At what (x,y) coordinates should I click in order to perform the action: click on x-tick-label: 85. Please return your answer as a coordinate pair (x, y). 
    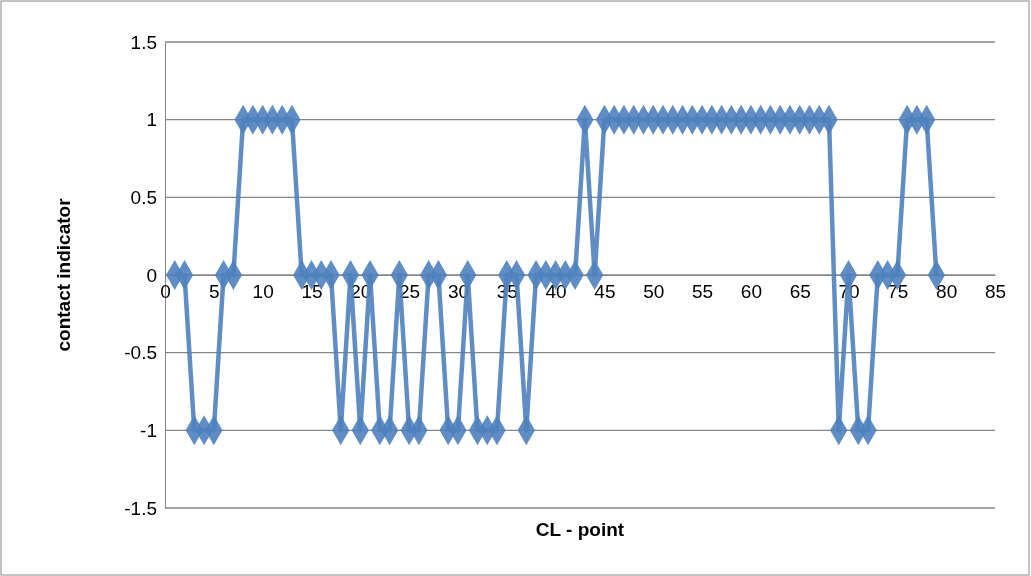
    Looking at the image, I should click on (995, 292).